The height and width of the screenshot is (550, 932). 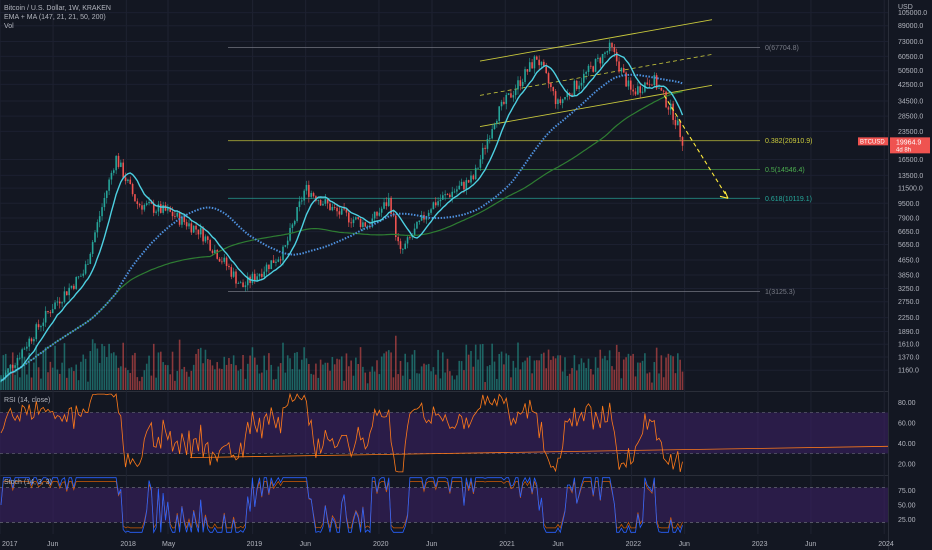 What do you see at coordinates (596, 73) in the screenshot?
I see `price-channel` at bounding box center [596, 73].